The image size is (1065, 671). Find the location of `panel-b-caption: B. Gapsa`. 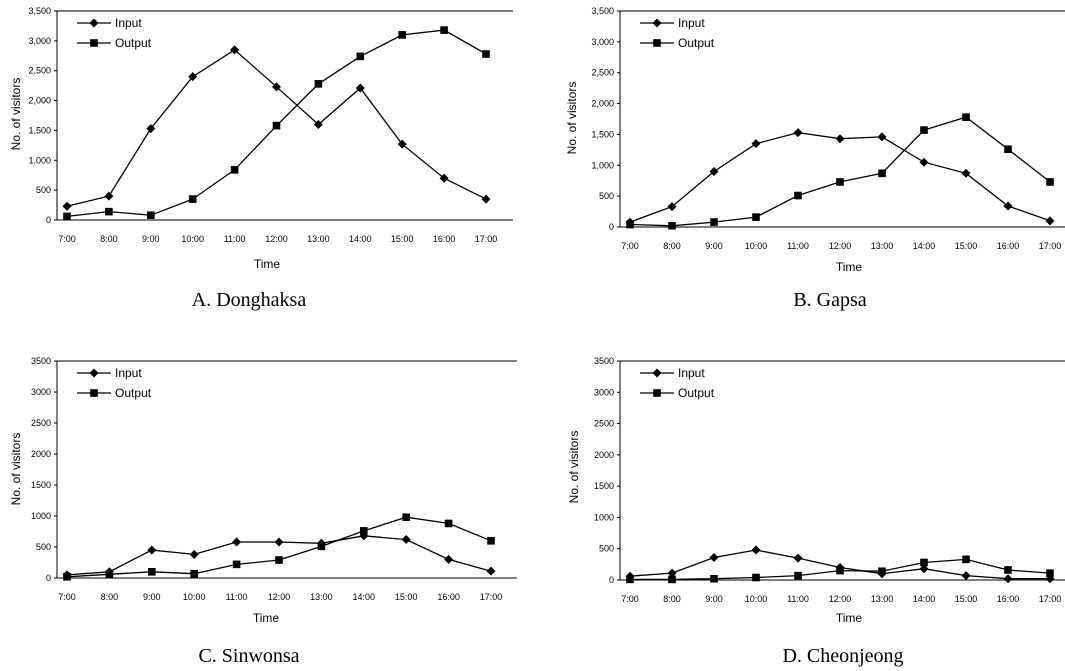

panel-b-caption: B. Gapsa is located at coordinates (829, 300).